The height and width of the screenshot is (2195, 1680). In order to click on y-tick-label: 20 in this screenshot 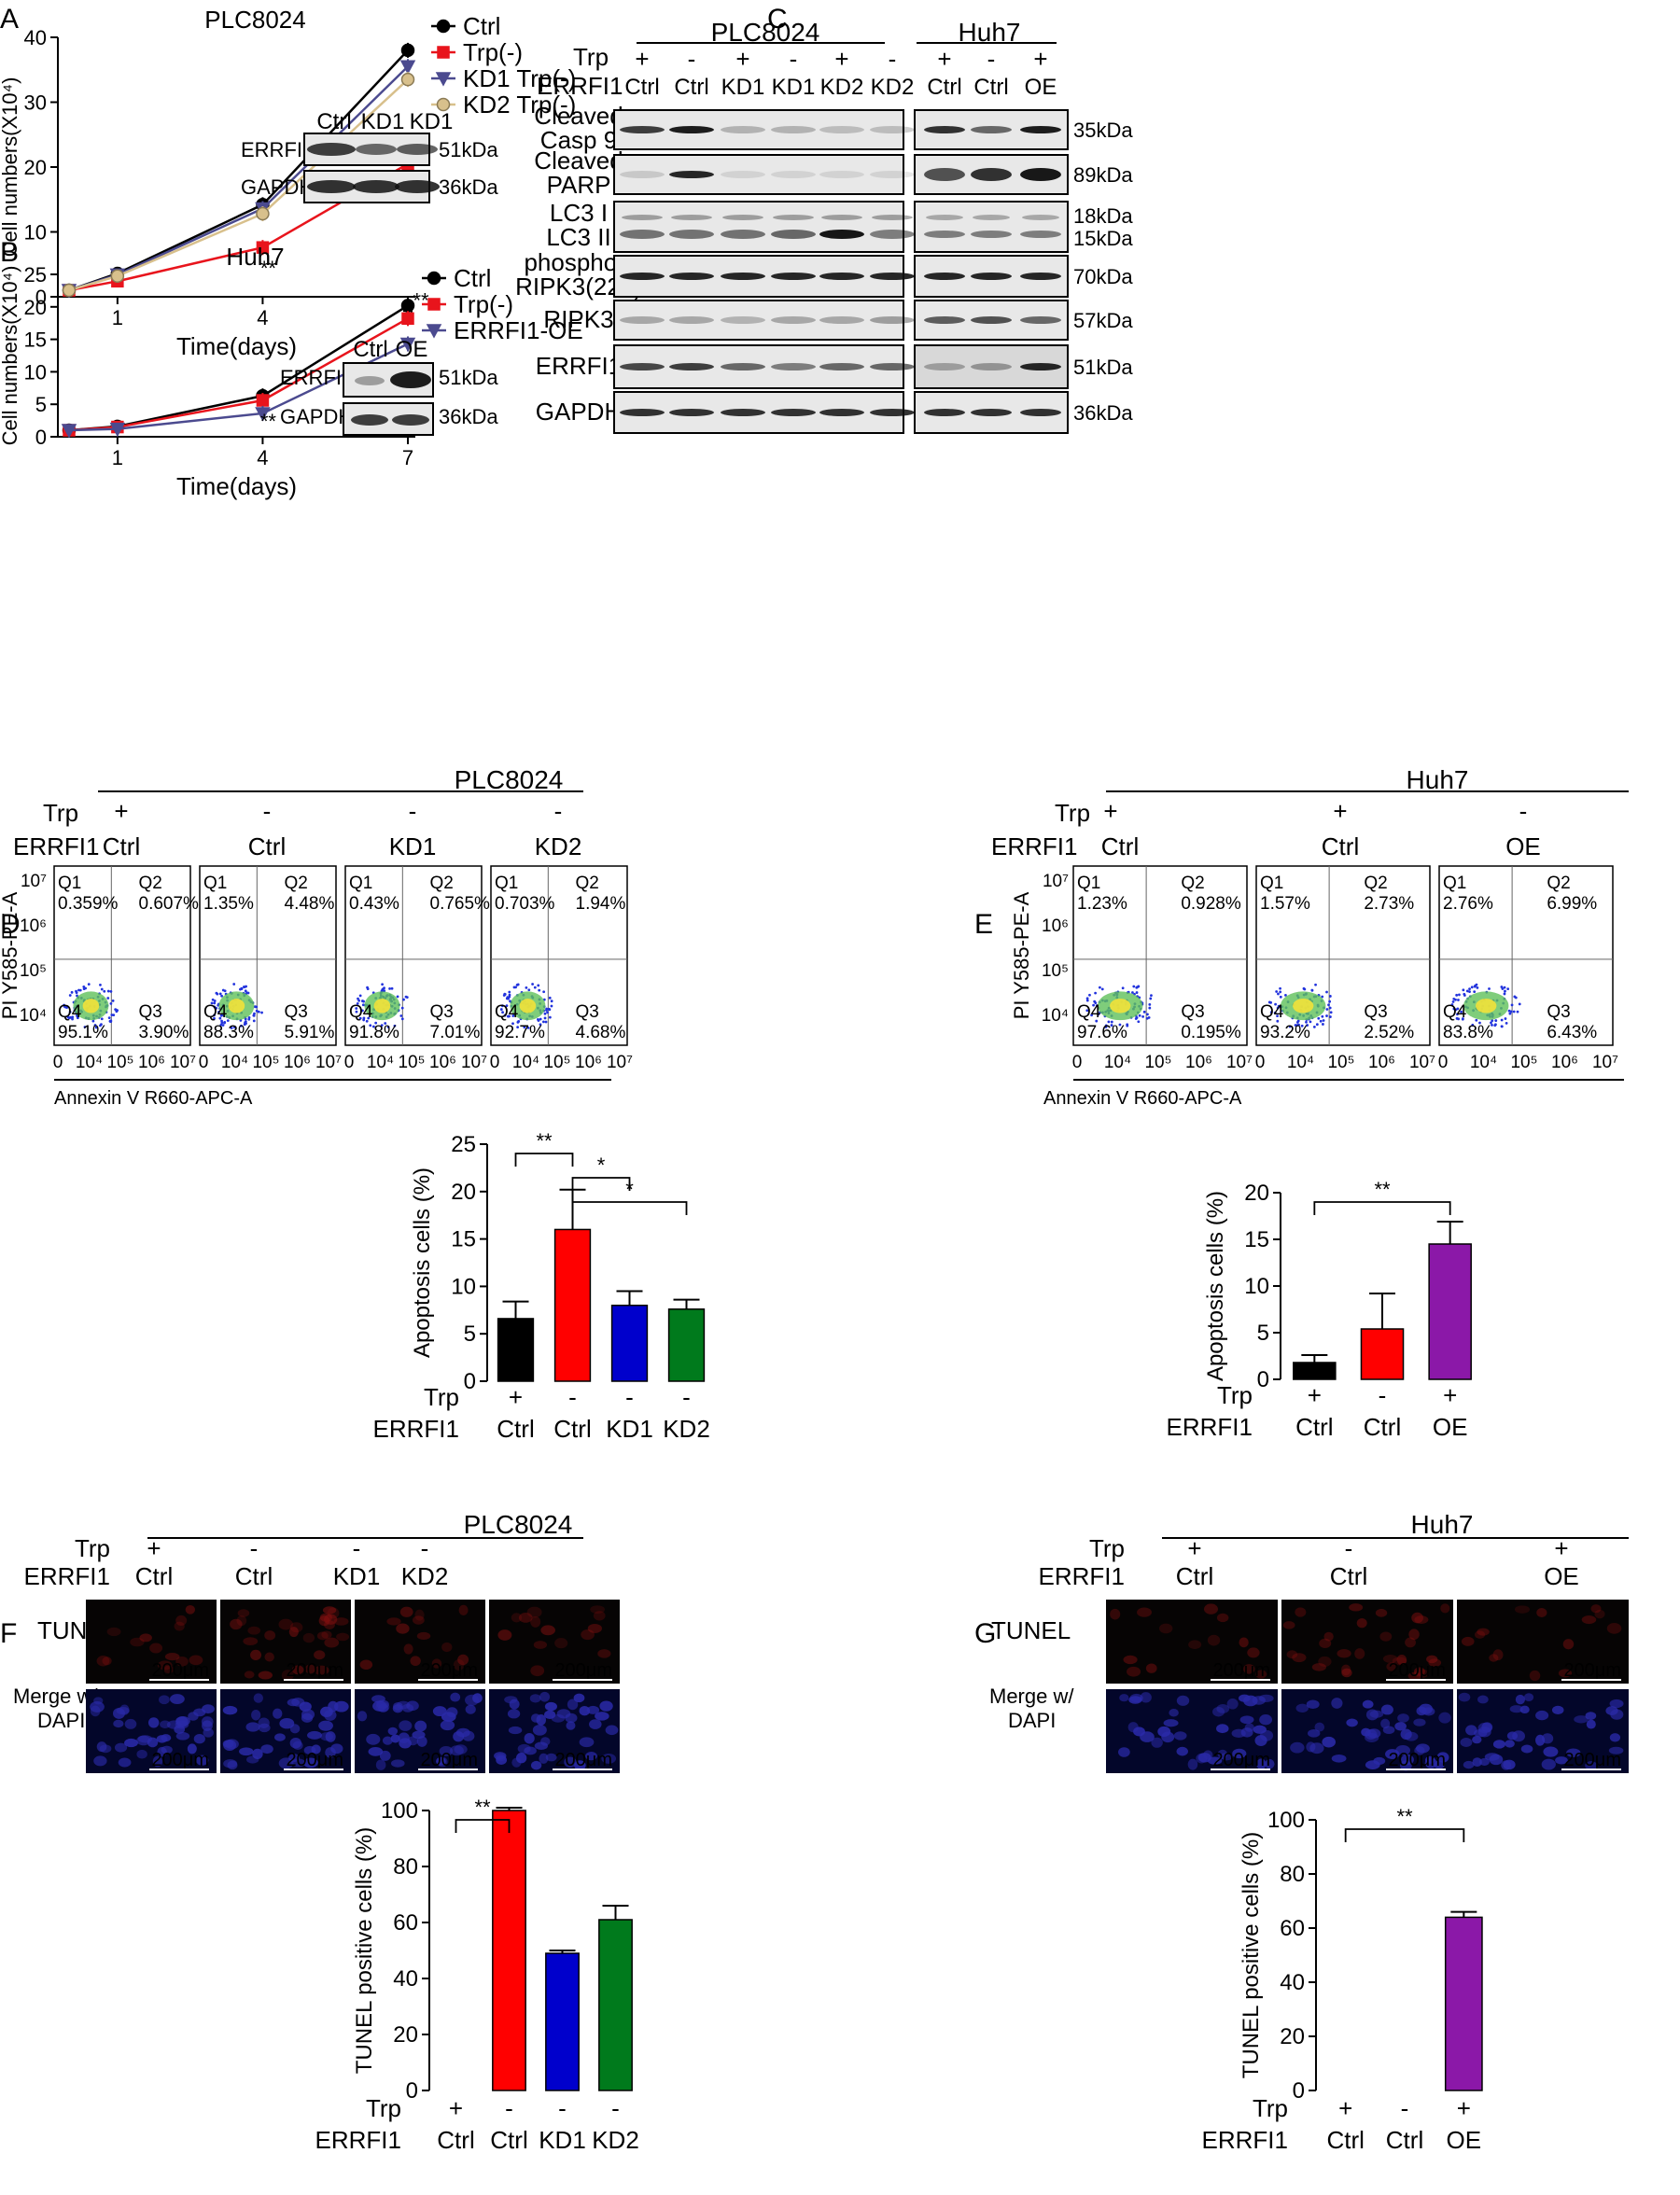, I will do `click(1256, 1193)`.